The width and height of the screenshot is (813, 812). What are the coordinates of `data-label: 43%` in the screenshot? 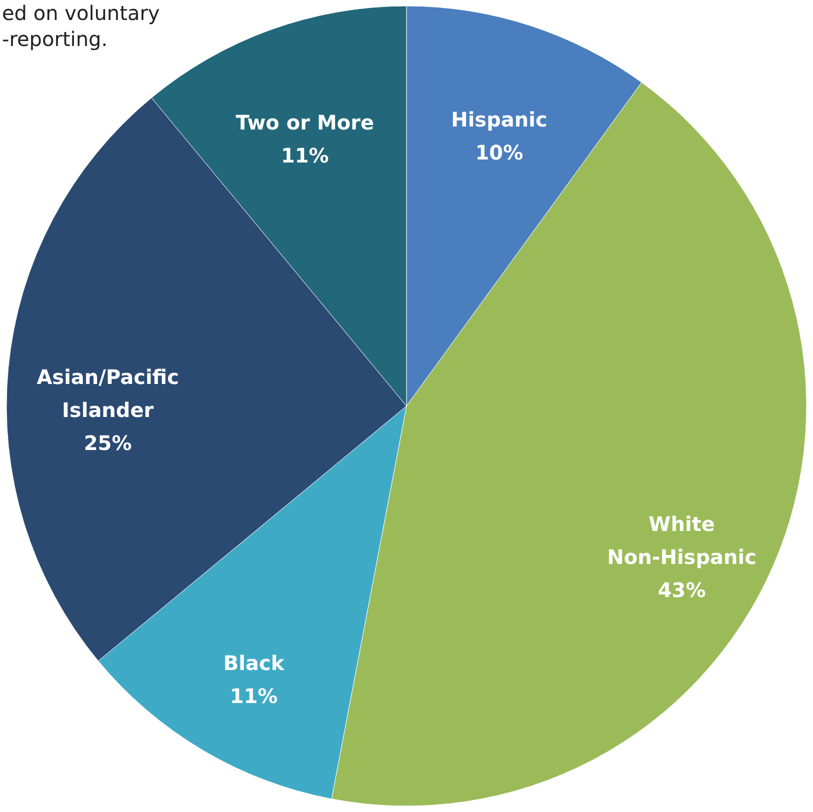 It's located at (682, 590).